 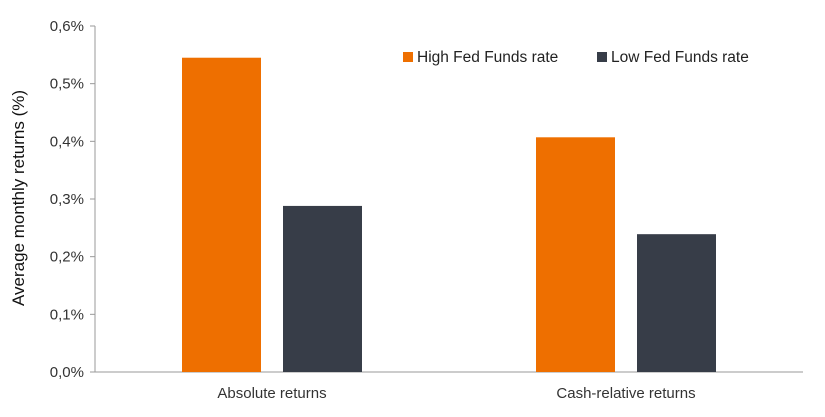 I want to click on legend-label: High Fed Funds rate, so click(x=487, y=57).